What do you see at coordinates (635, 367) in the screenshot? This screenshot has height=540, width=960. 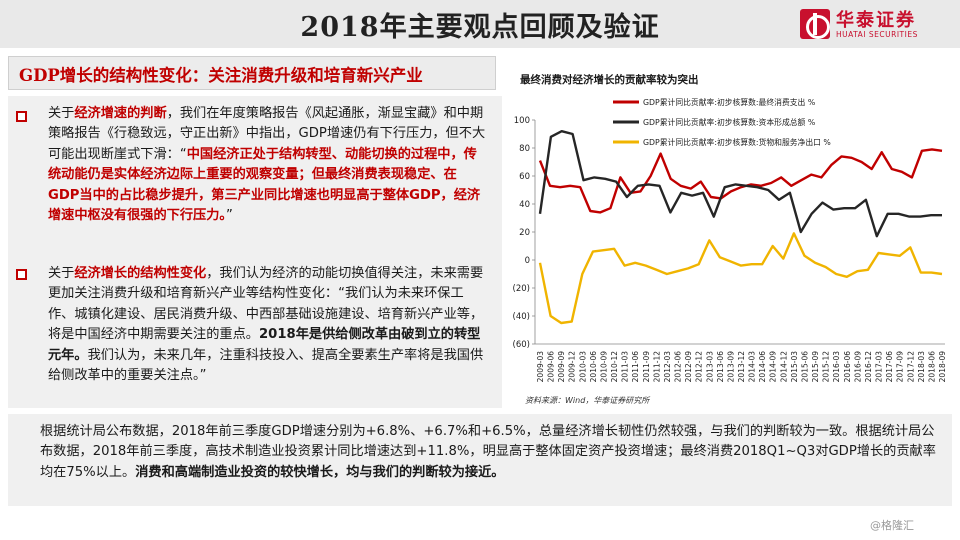 I see `x-tick-label: 2011-06` at bounding box center [635, 367].